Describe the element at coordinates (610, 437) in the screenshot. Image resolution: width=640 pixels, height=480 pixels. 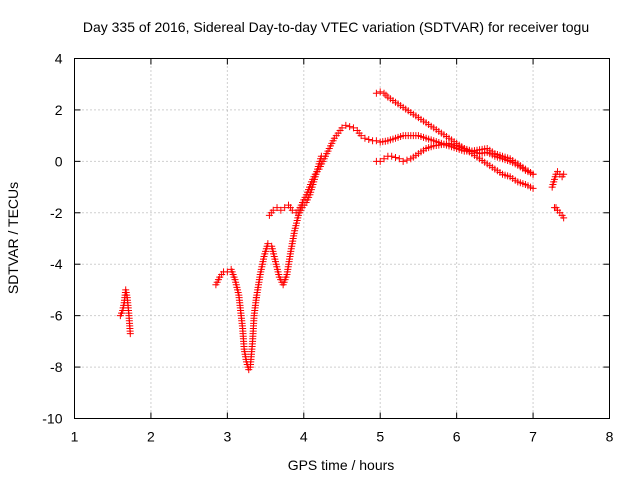
I see `x-tick-label: 8` at that location.